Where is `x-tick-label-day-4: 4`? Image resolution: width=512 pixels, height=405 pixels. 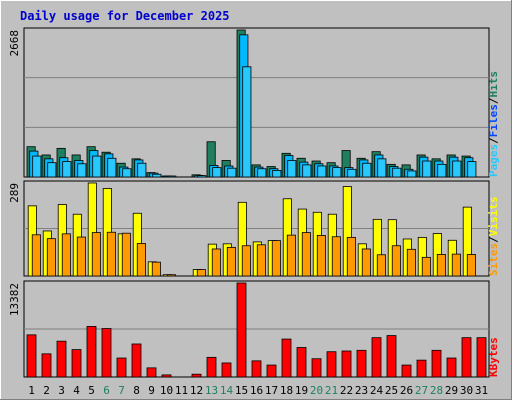 x-tick-label-day-4: 4 is located at coordinates (76, 390).